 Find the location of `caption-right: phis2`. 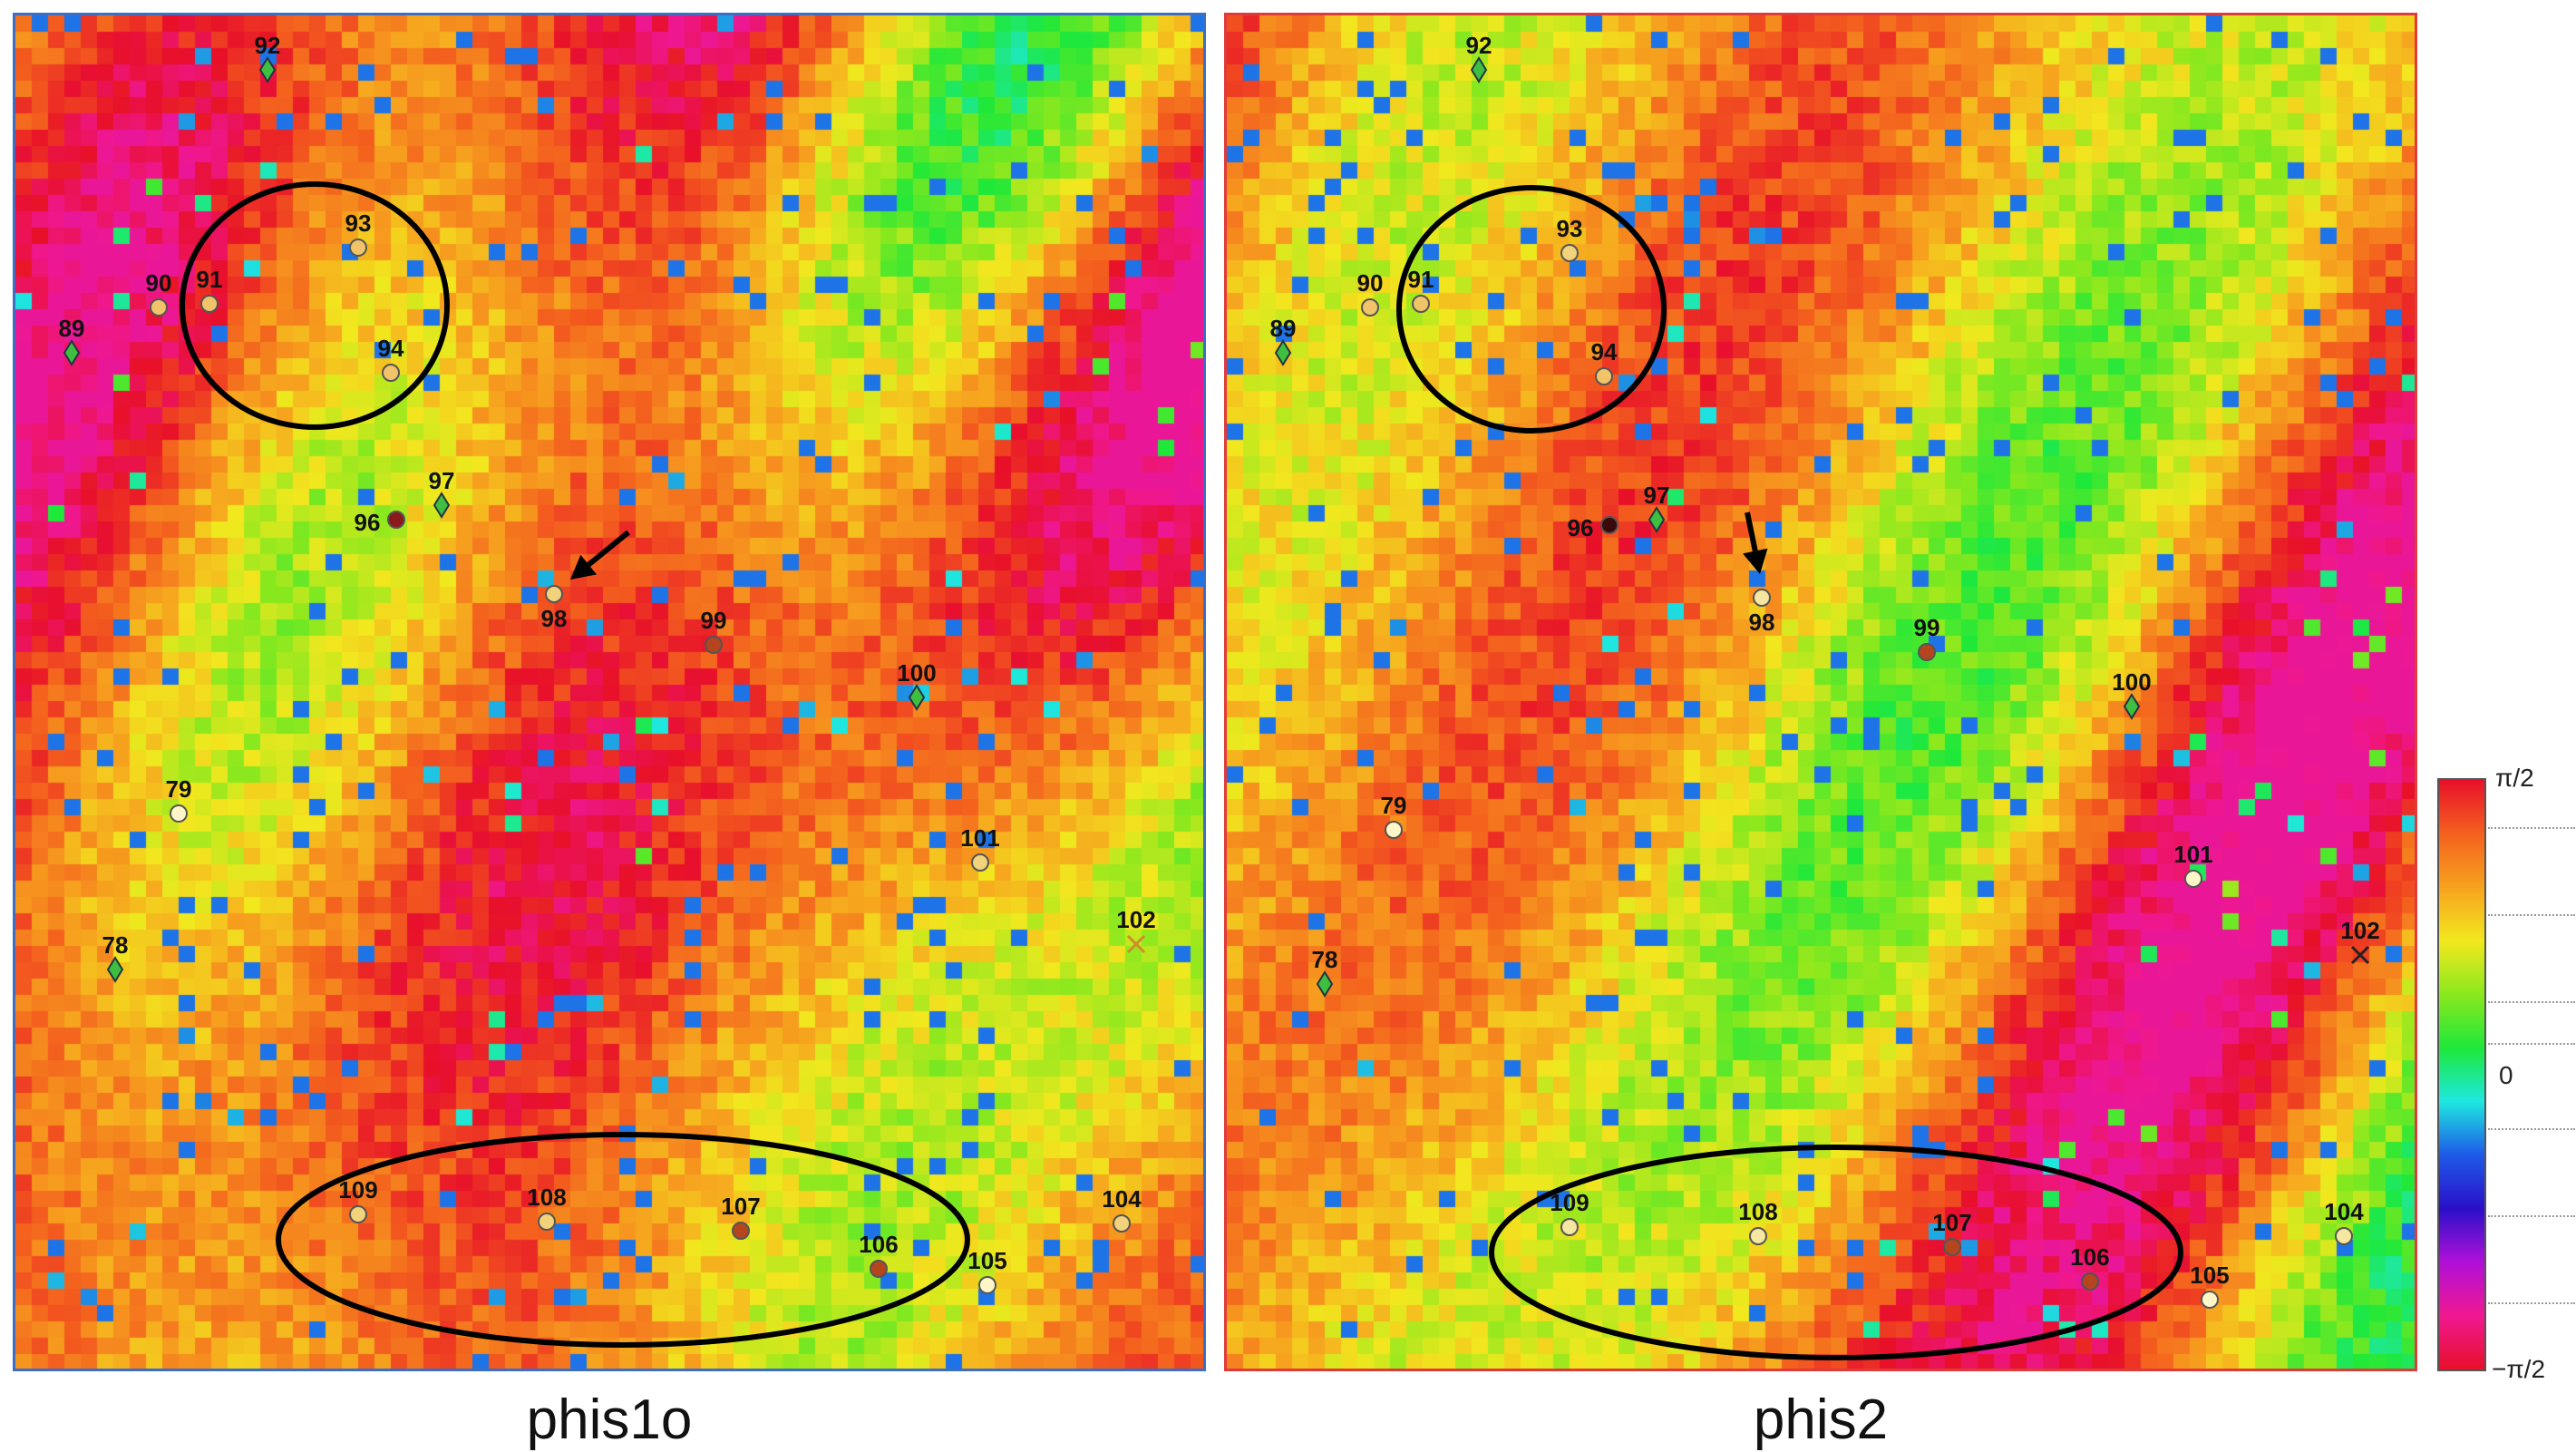

caption-right: phis2 is located at coordinates (1821, 1420).